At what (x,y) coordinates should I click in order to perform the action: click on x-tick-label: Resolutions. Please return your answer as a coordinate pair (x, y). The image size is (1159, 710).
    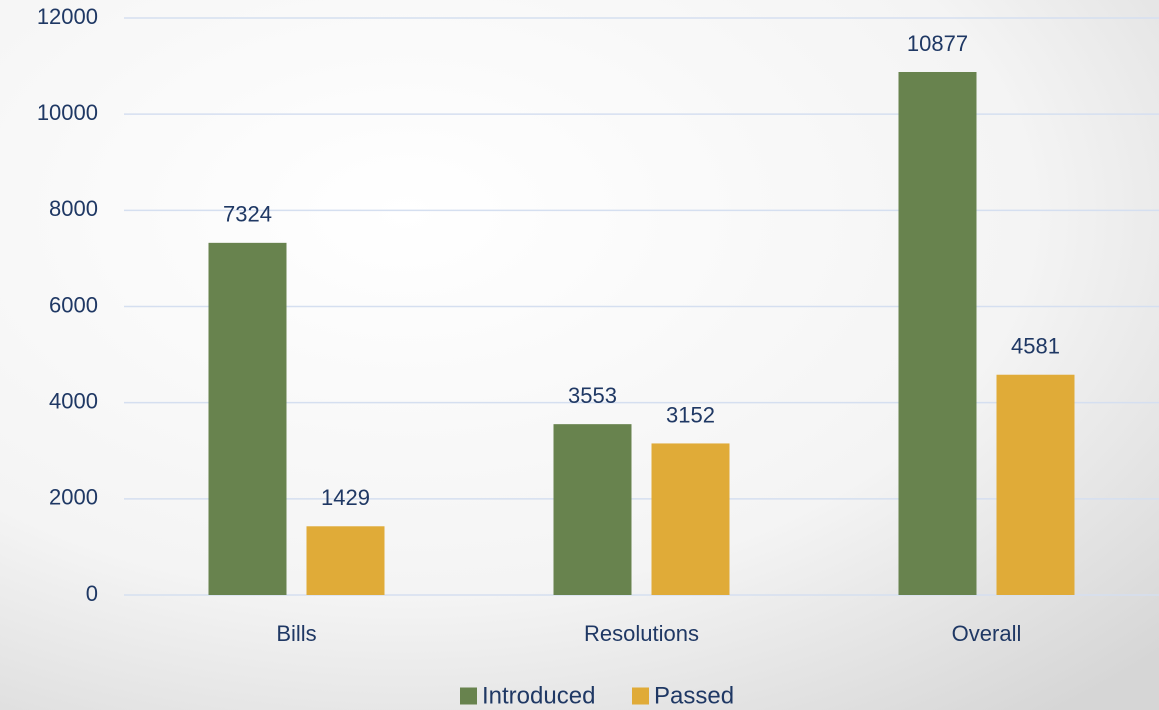
    Looking at the image, I should click on (641, 633).